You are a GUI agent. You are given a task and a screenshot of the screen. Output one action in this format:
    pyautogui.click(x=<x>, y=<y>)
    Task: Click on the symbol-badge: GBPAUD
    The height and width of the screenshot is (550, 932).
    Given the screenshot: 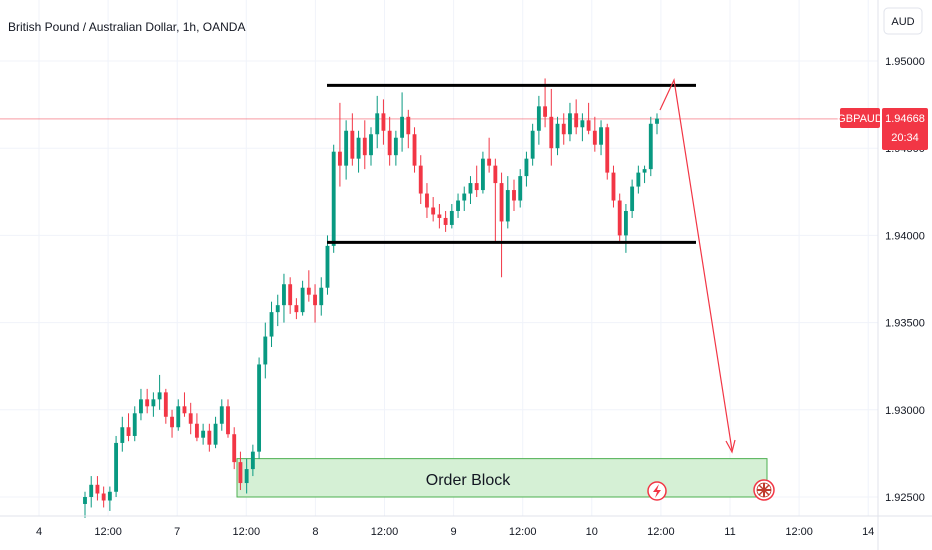 What is the action you would take?
    pyautogui.click(x=860, y=119)
    